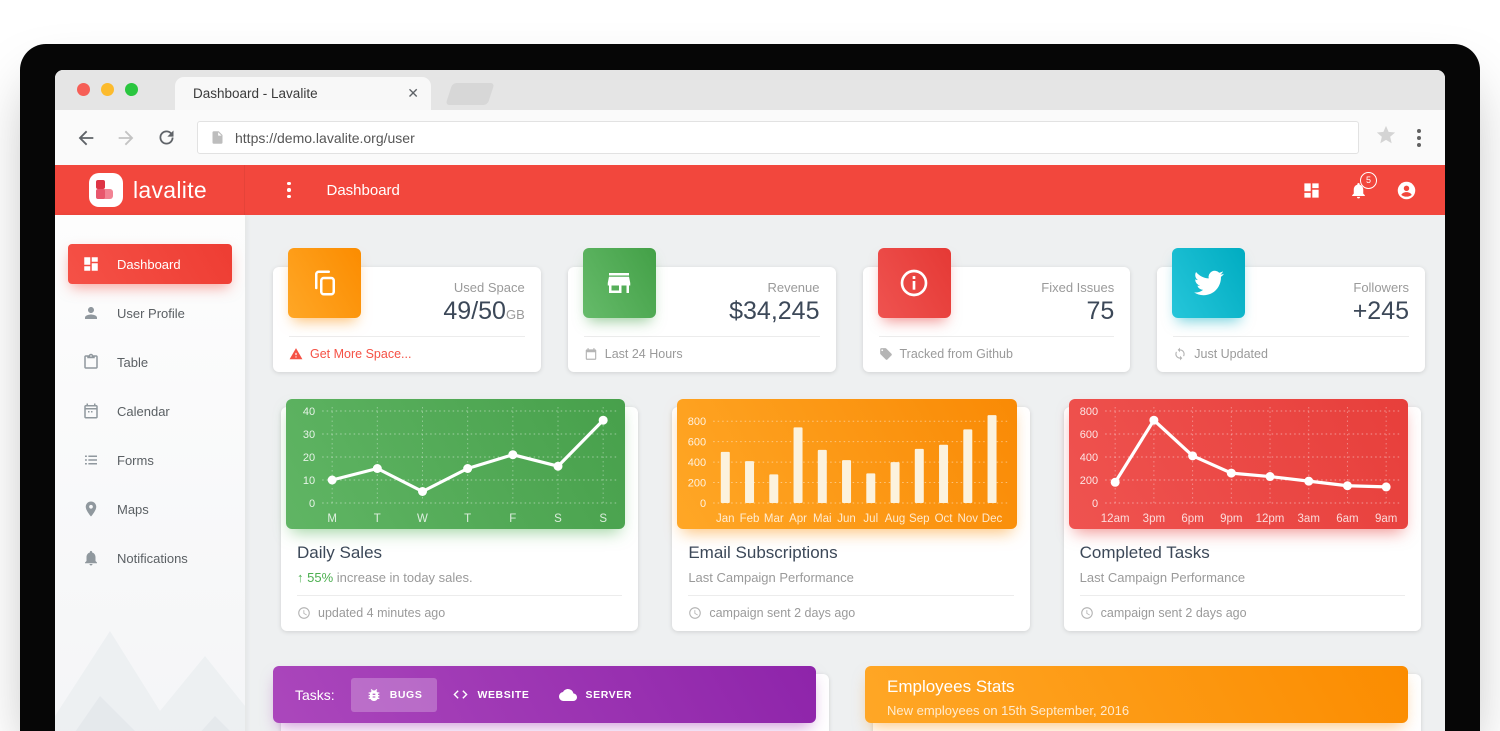  Describe the element at coordinates (150, 681) in the screenshot. I see `sidebar-mountain-image` at that location.